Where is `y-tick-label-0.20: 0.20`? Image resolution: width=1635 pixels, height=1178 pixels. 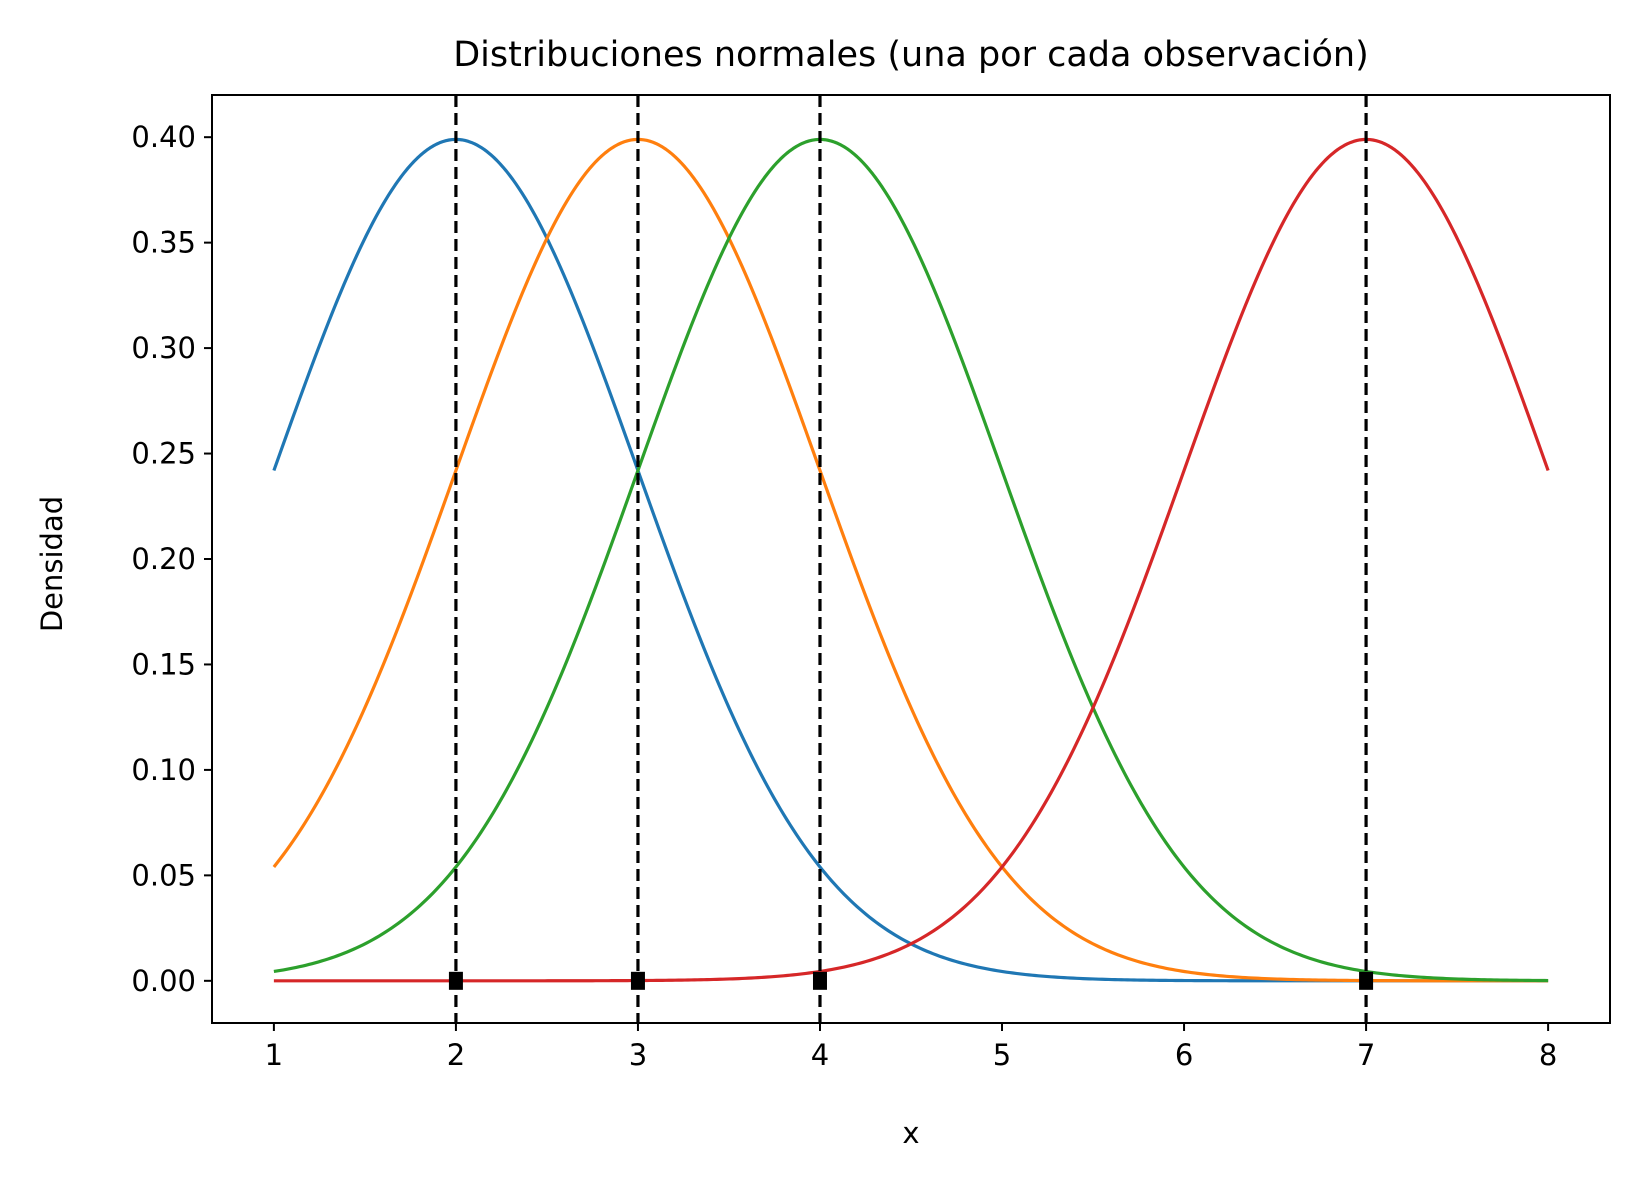
y-tick-label-0.20: 0.20 is located at coordinates (163, 559).